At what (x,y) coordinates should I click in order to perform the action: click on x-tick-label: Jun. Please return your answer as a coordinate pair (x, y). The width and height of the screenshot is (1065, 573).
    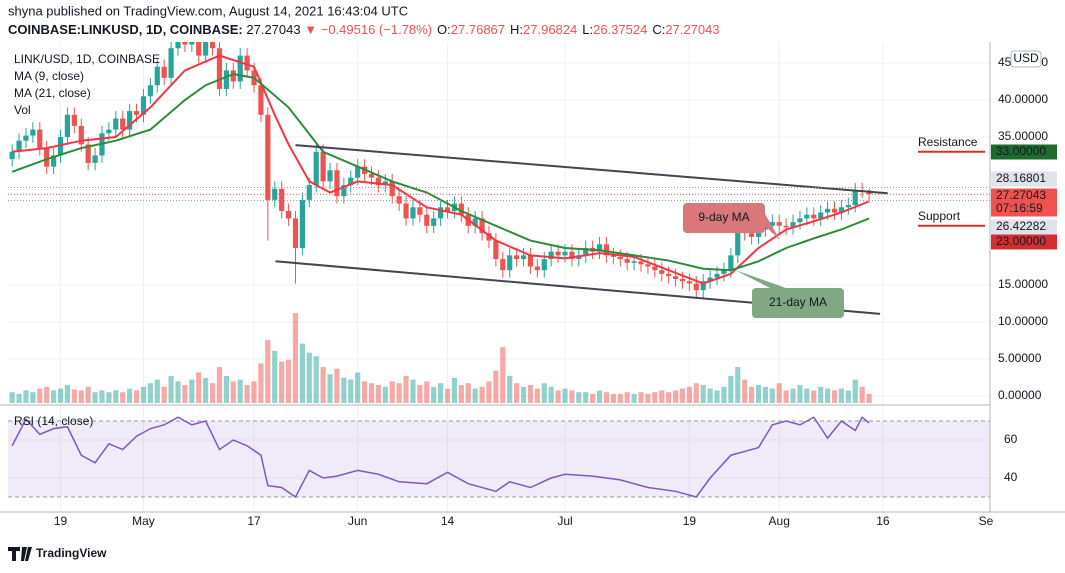
    Looking at the image, I should click on (357, 521).